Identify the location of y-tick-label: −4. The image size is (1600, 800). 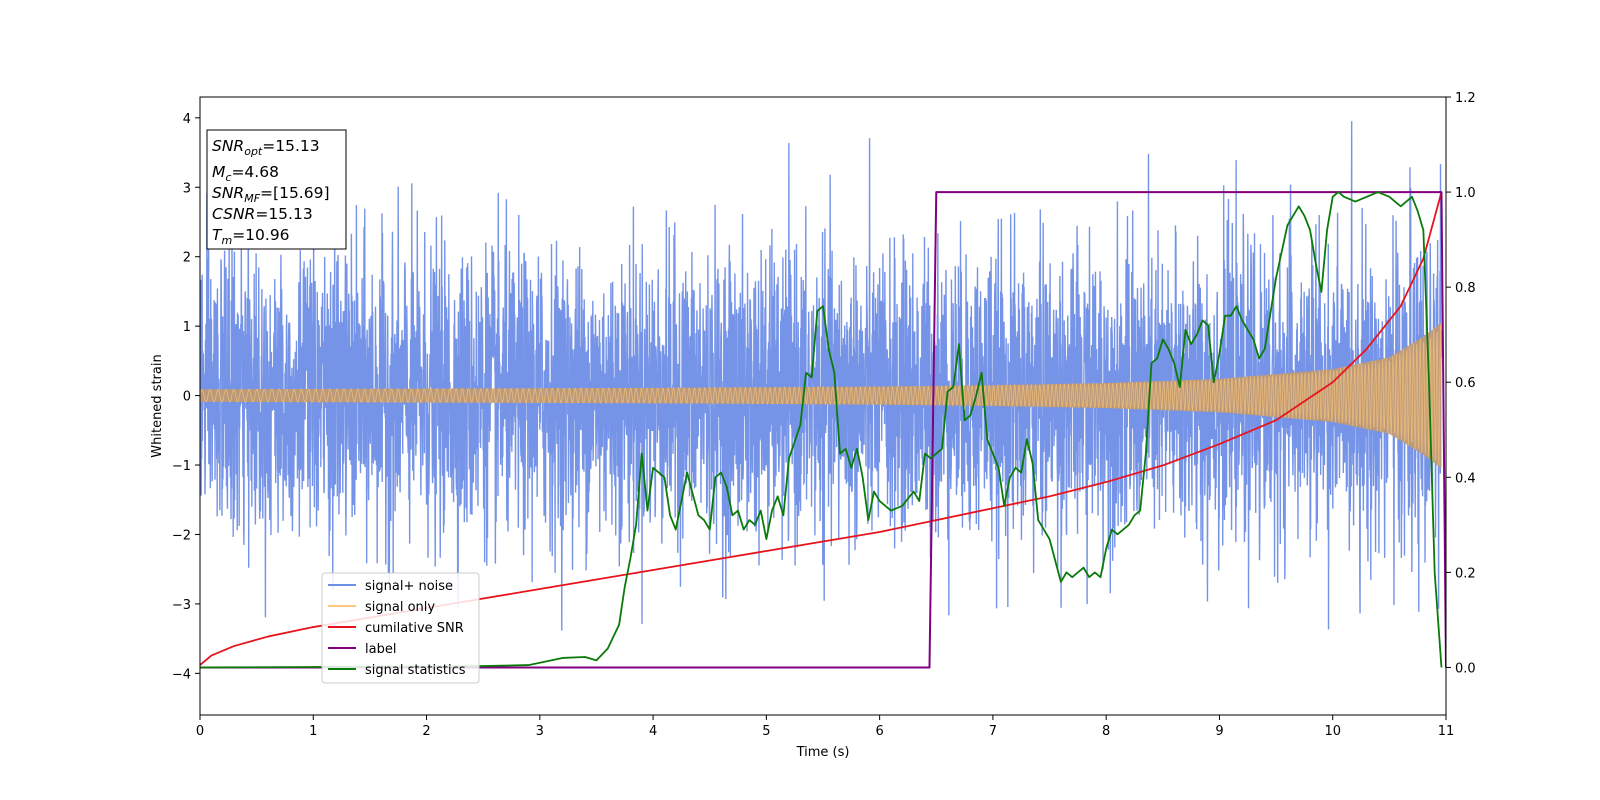
(181, 674).